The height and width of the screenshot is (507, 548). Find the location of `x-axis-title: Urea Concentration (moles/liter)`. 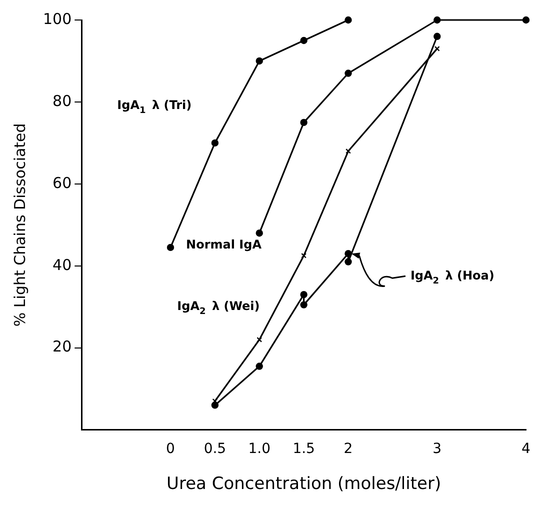

x-axis-title: Urea Concentration (moles/liter) is located at coordinates (304, 484).